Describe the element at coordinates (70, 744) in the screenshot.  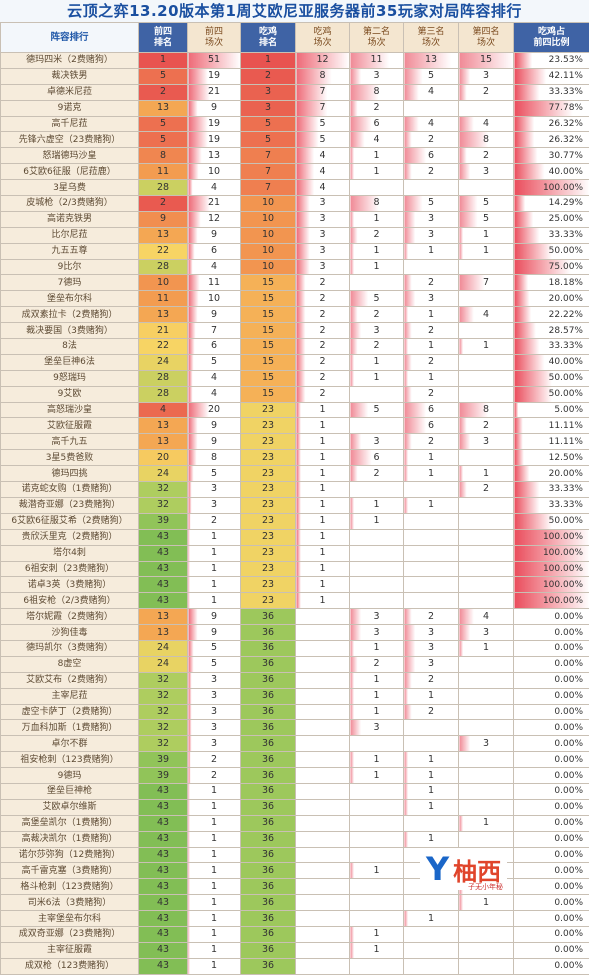
I see `comp-name-cell: 卓尔不群` at that location.